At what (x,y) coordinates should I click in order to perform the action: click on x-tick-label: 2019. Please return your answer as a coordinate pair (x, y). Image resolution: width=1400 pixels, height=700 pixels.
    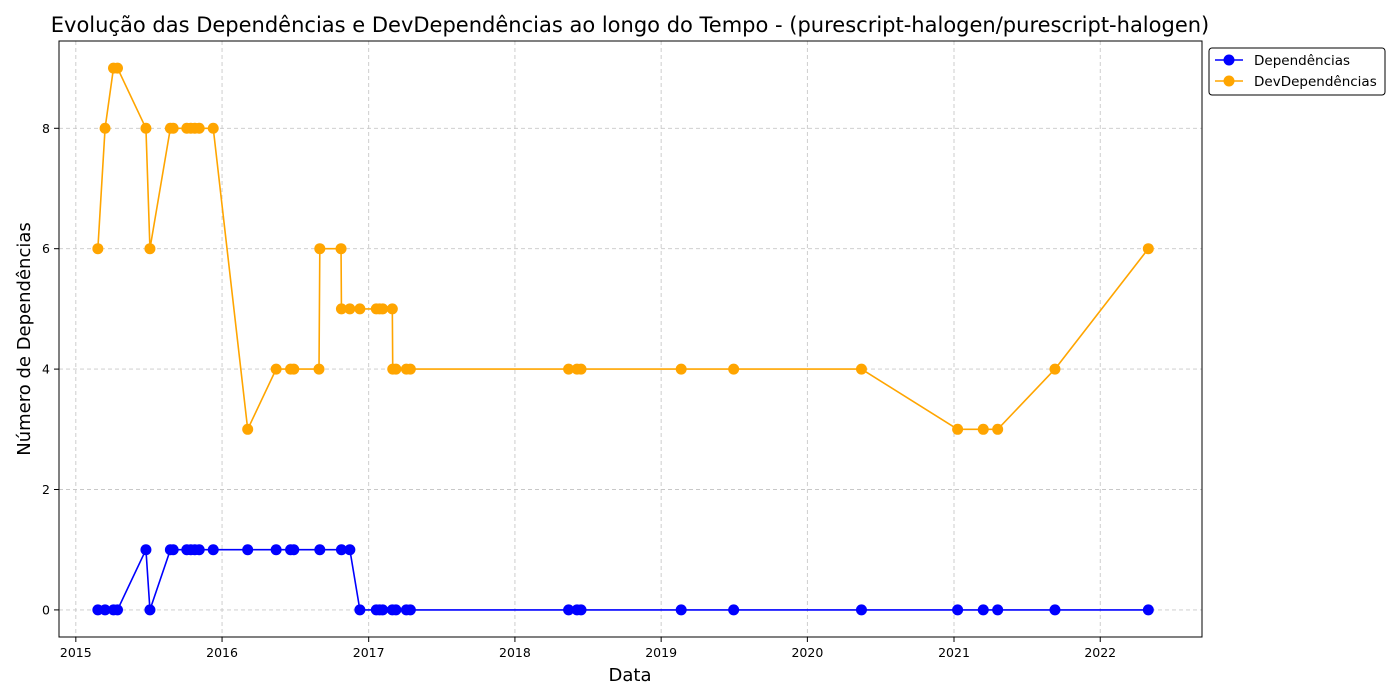
    Looking at the image, I should click on (661, 652).